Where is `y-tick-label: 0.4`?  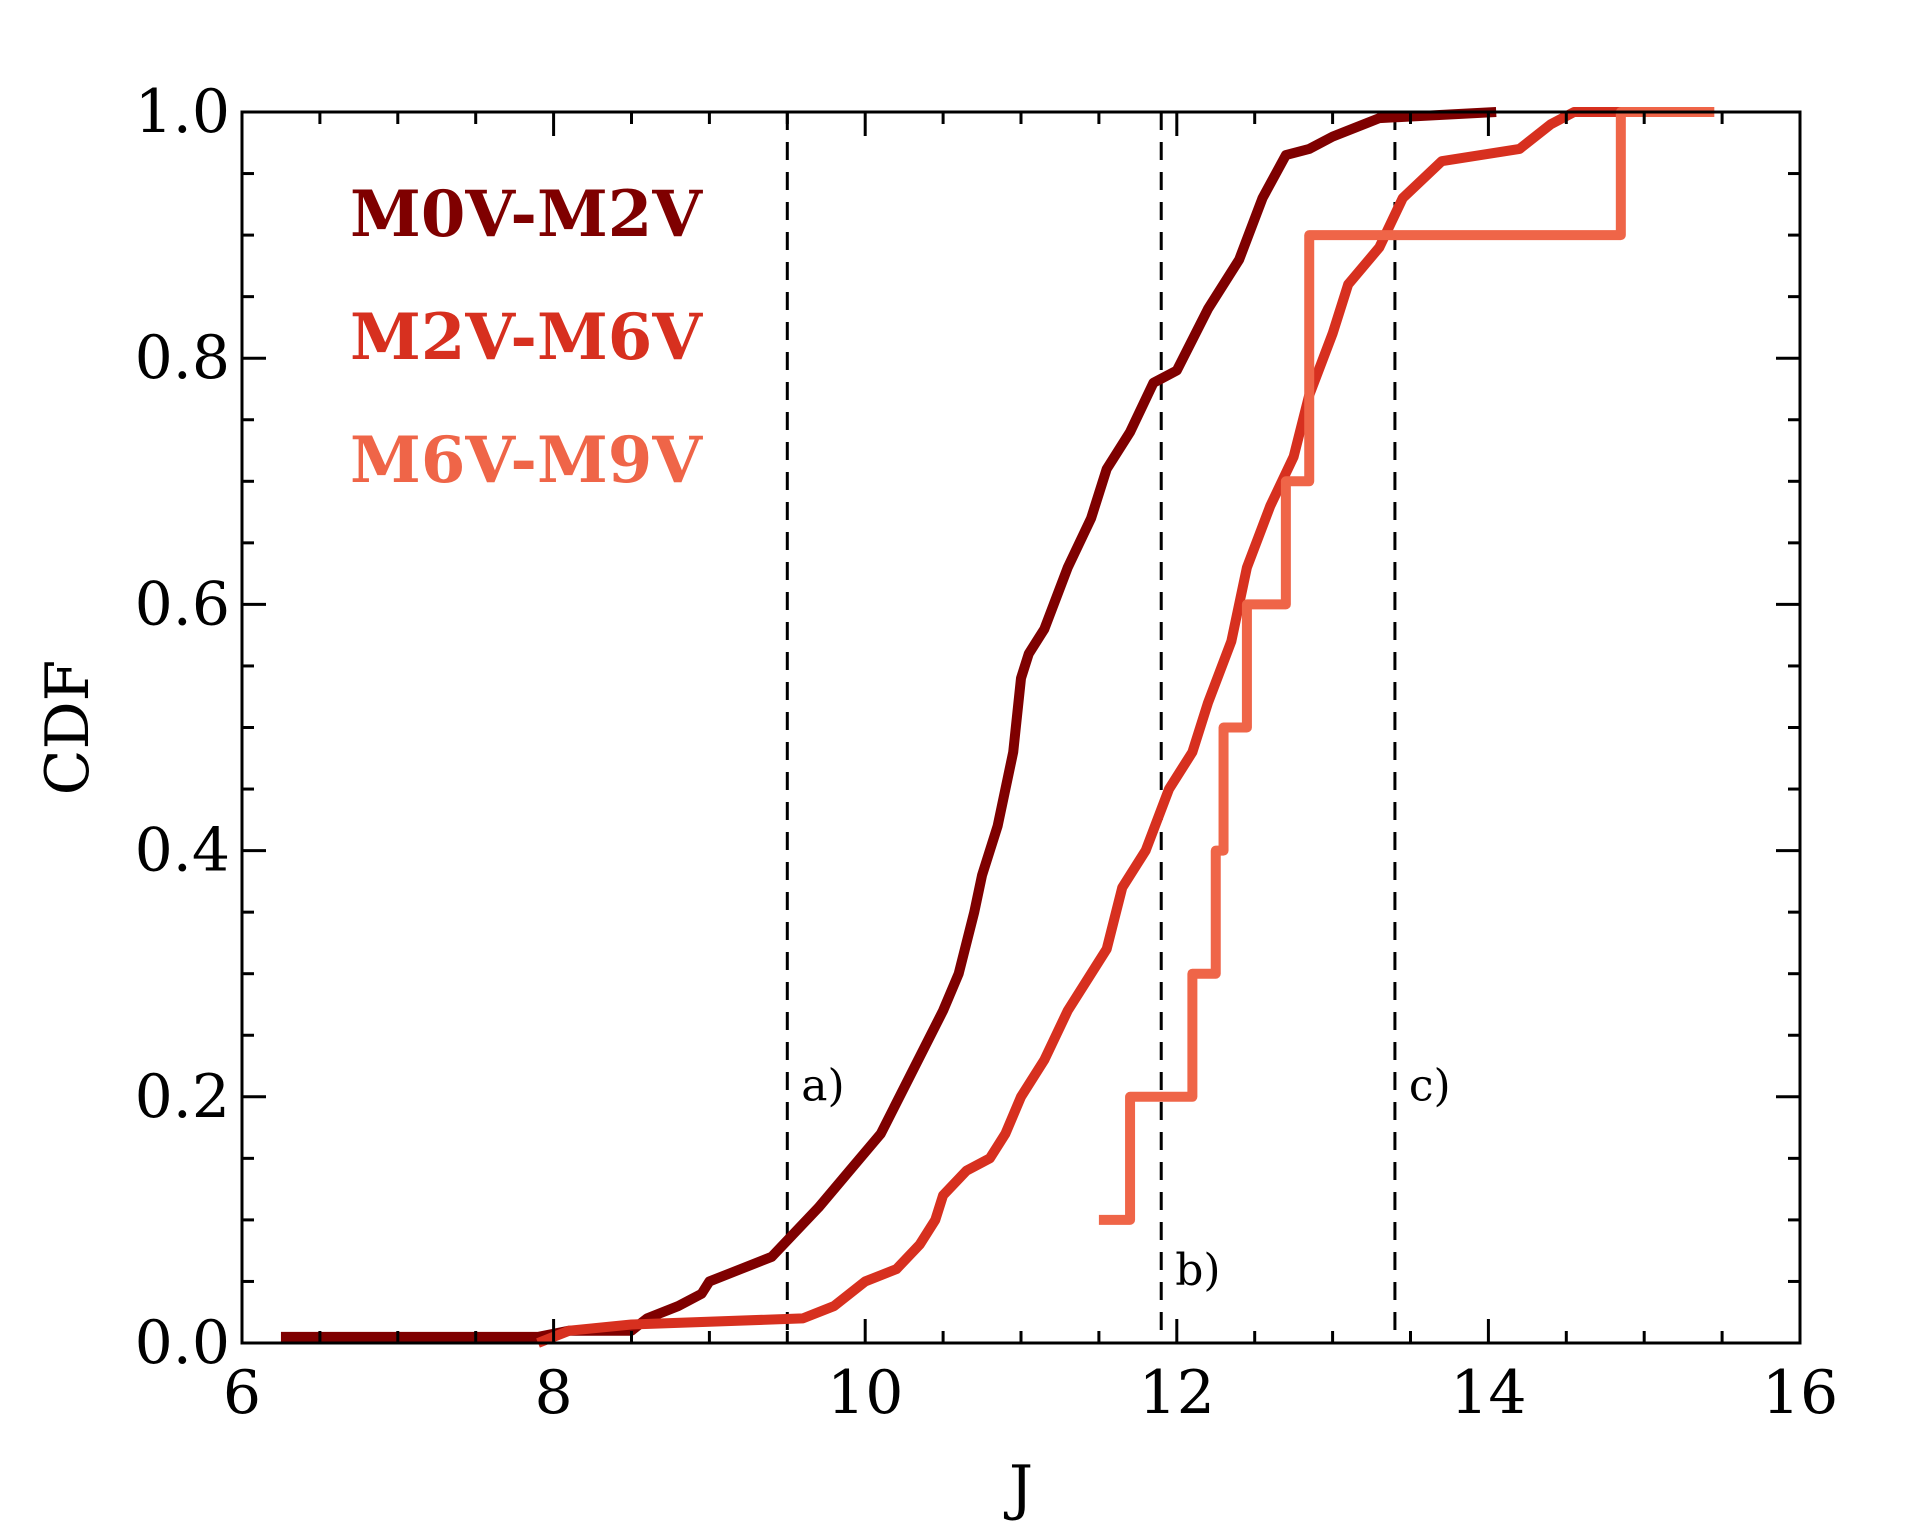
y-tick-label: 0.4 is located at coordinates (182, 851).